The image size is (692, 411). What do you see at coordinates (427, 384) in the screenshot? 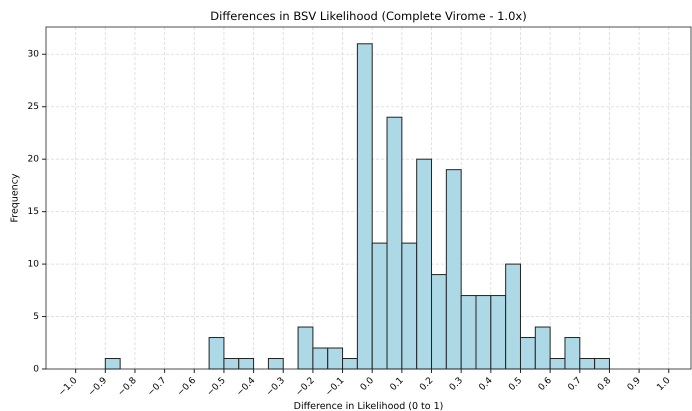
I see `x-tick-label: 0.2` at bounding box center [427, 384].